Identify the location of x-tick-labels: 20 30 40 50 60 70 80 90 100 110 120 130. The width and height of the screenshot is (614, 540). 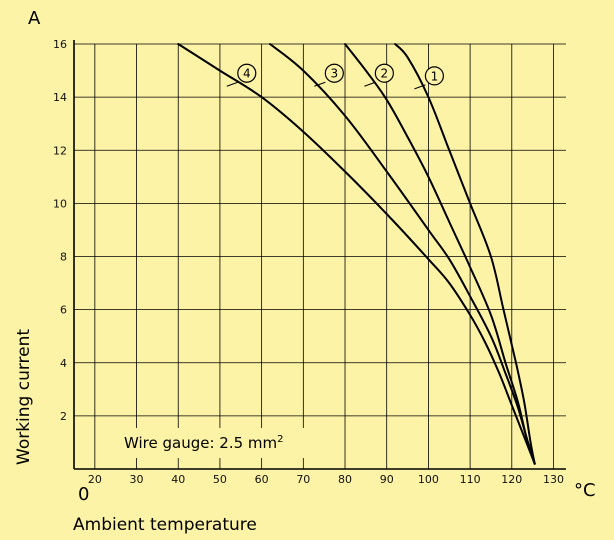
(326, 479).